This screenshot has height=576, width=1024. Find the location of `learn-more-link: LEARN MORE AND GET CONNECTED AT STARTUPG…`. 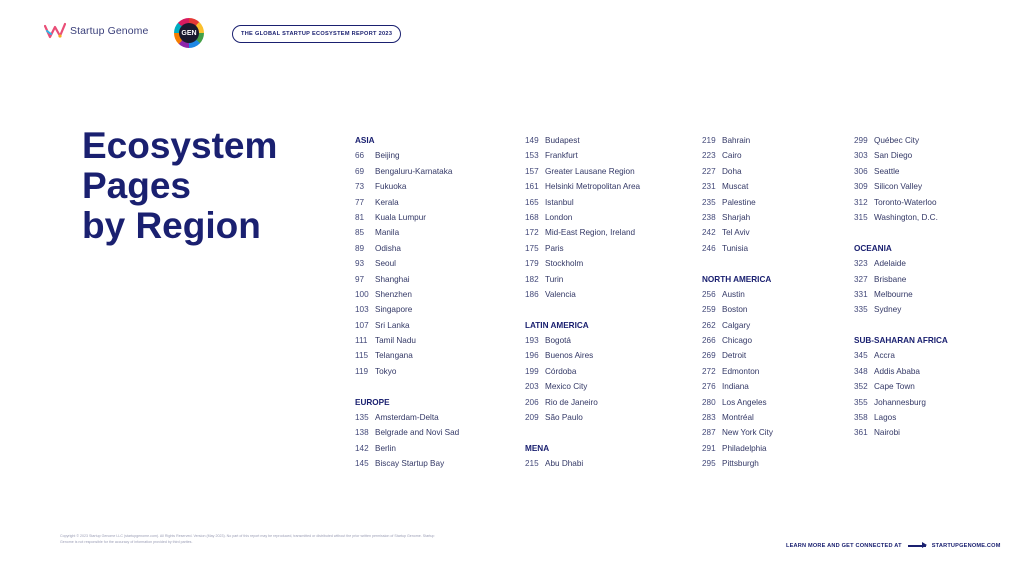

learn-more-link: LEARN MORE AND GET CONNECTED AT STARTUPG… is located at coordinates (893, 545).